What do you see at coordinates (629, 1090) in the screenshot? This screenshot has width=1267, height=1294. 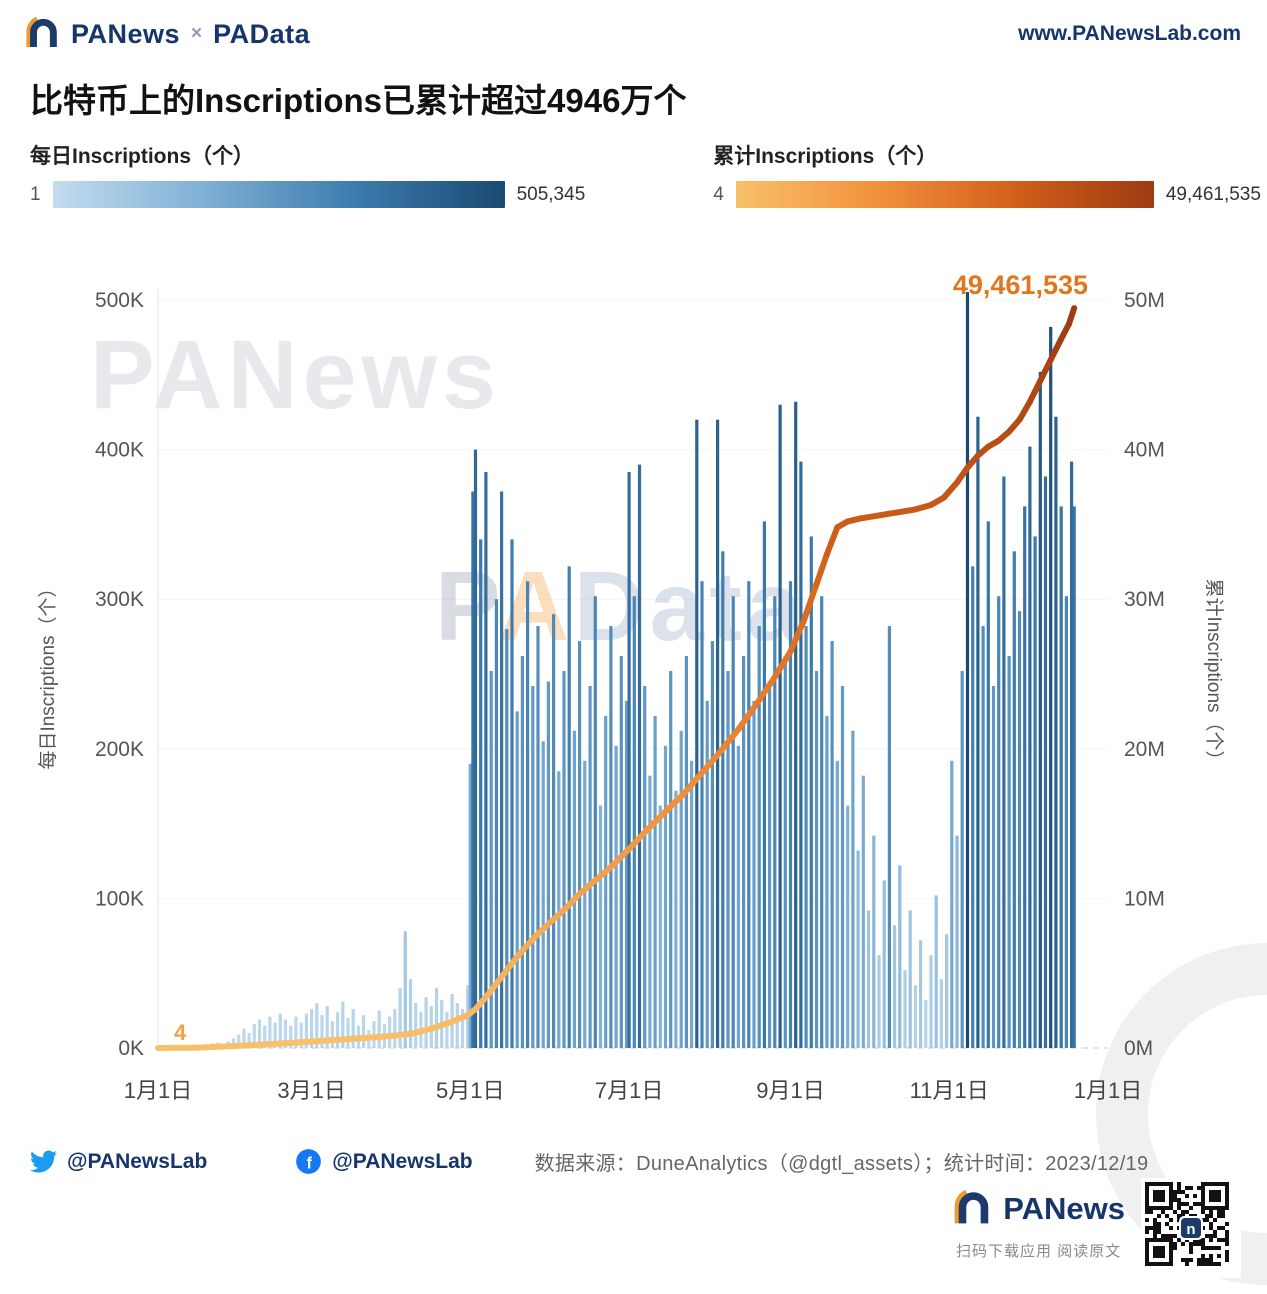 I see `x-axis-tick: 7月1日` at bounding box center [629, 1090].